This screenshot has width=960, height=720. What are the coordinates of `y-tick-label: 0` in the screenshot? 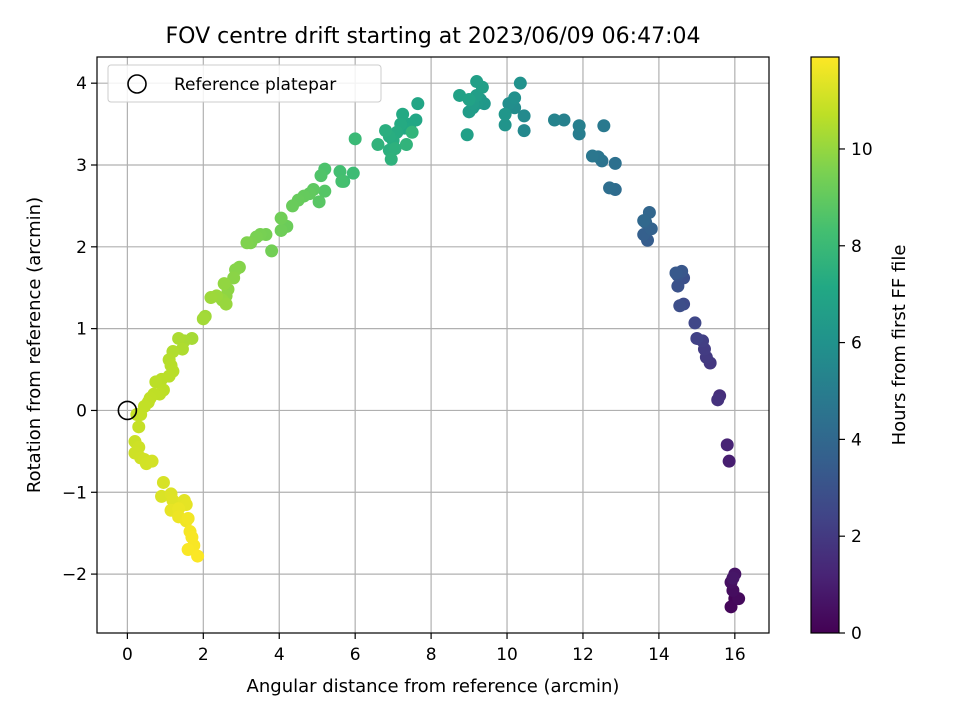 It's located at (81, 411).